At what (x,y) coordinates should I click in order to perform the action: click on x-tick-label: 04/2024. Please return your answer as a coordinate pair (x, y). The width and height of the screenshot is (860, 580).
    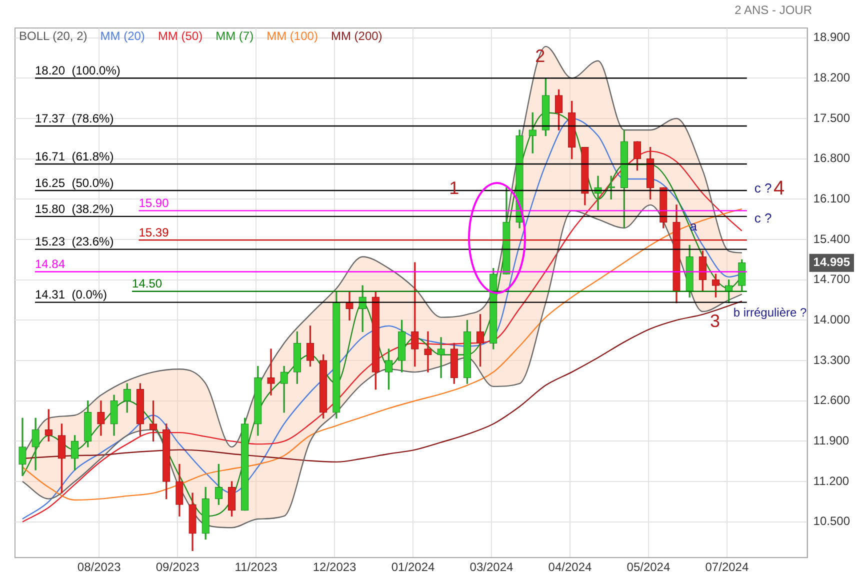
    Looking at the image, I should click on (570, 567).